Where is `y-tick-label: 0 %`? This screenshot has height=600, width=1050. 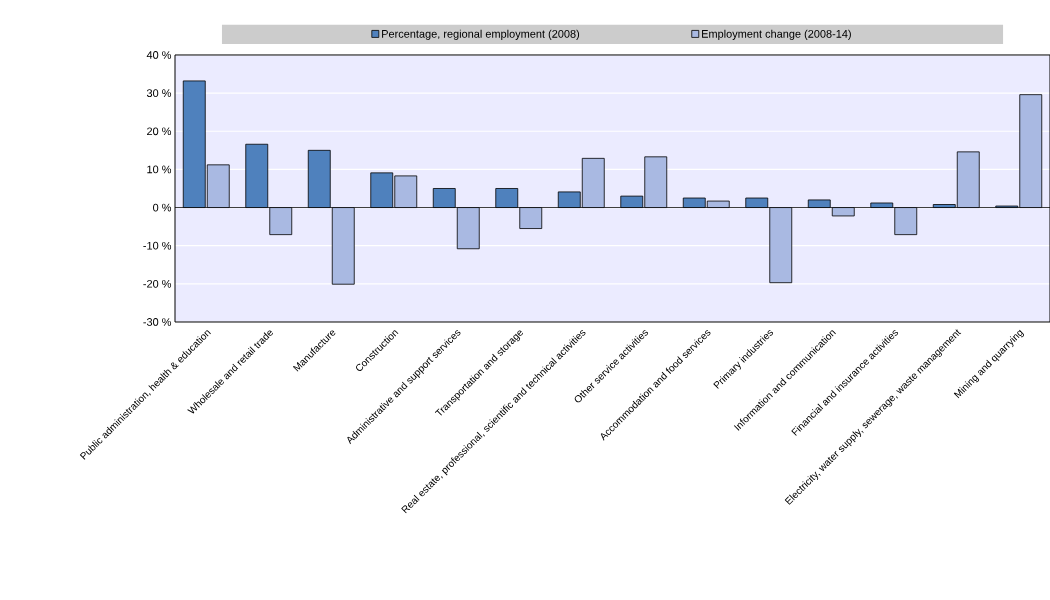
y-tick-label: 0 % is located at coordinates (162, 207).